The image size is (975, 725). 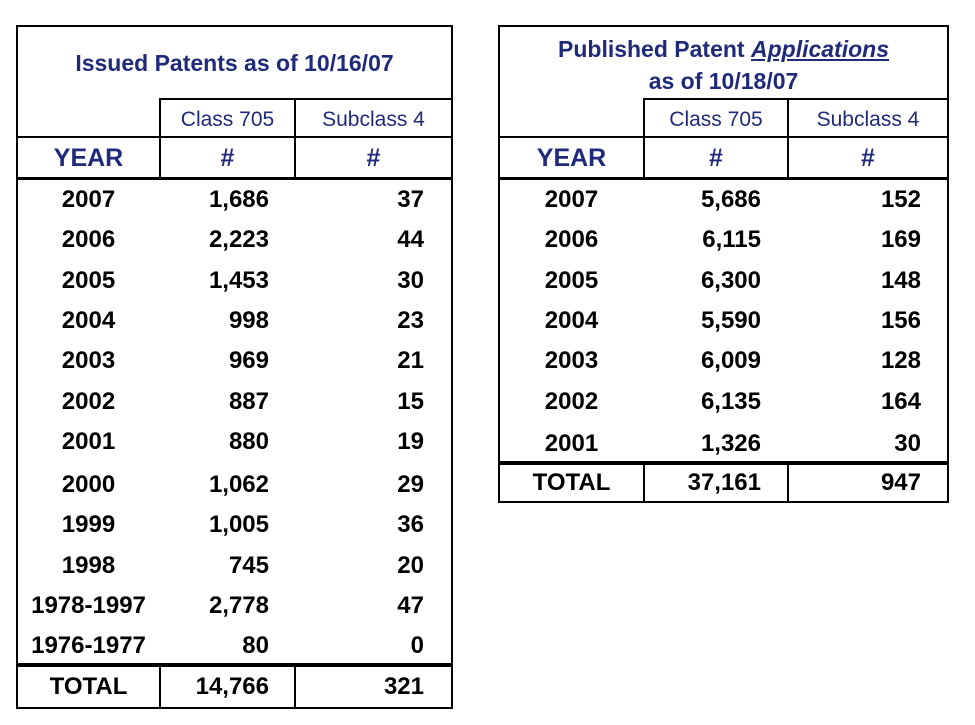 I want to click on row-subclass4: 169, so click(x=900, y=240).